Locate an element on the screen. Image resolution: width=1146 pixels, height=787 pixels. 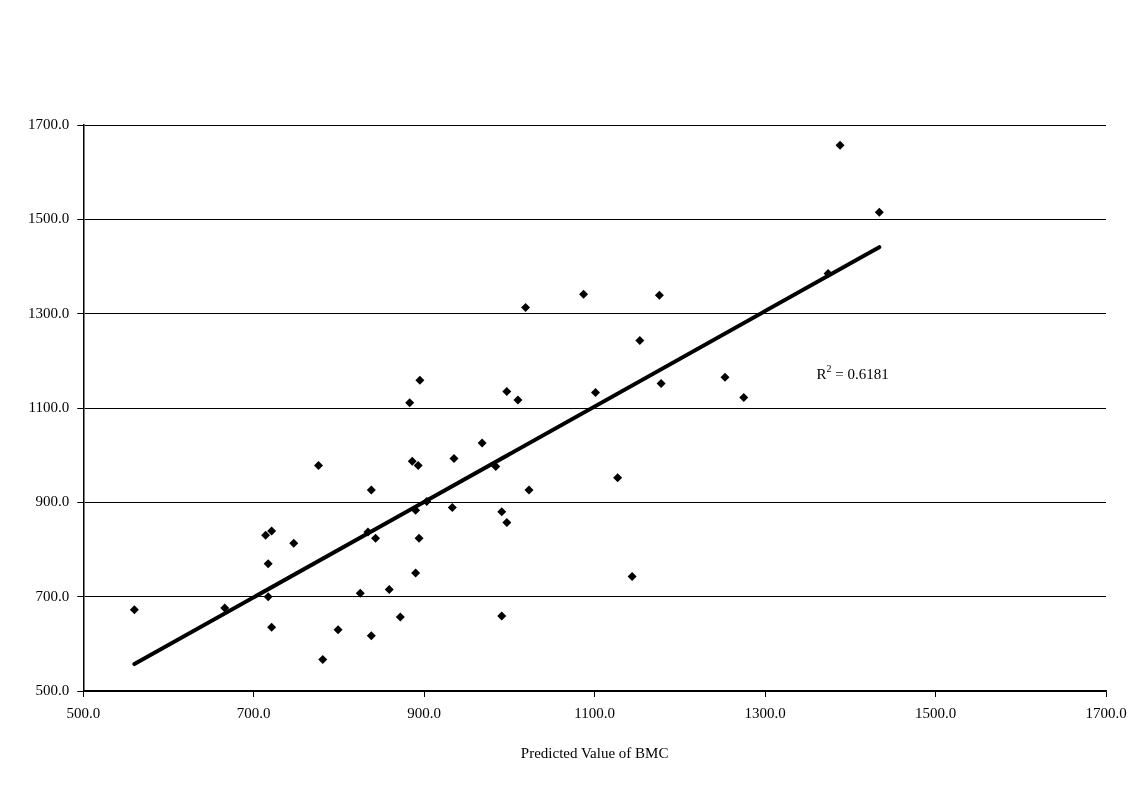
x-tick-label: 1100.0 is located at coordinates (594, 712).